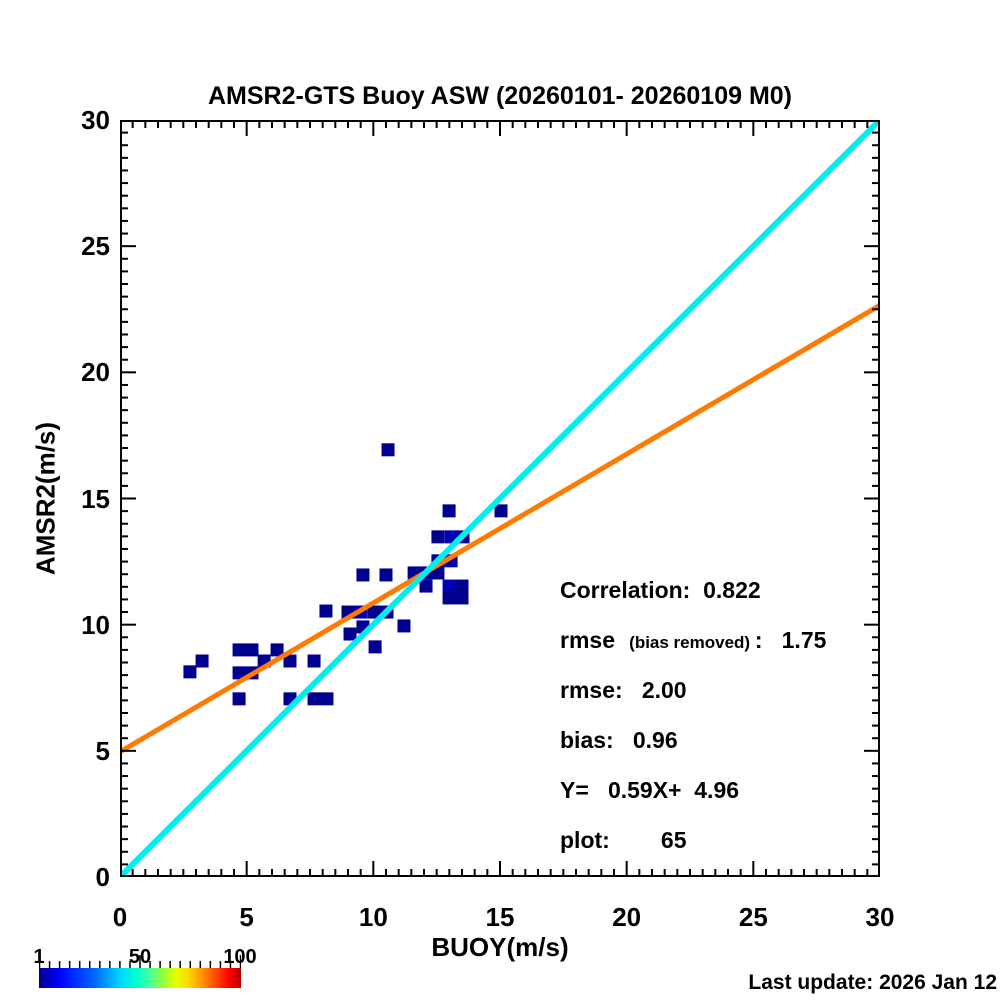 This screenshot has height=1000, width=1000. Describe the element at coordinates (623, 840) in the screenshot. I see `stat-plot-count: plot: 65` at that location.